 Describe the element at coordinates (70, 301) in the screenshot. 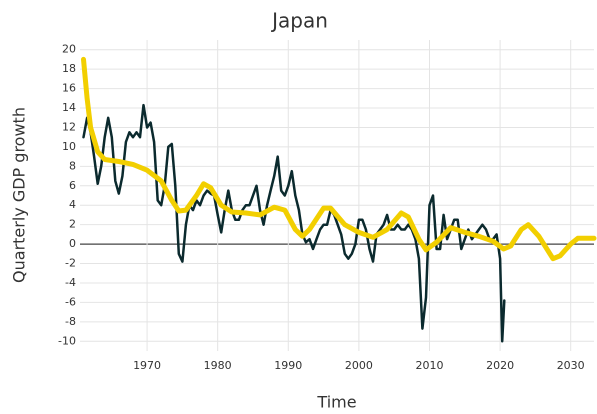

I see `y-tick-label: -6` at that location.